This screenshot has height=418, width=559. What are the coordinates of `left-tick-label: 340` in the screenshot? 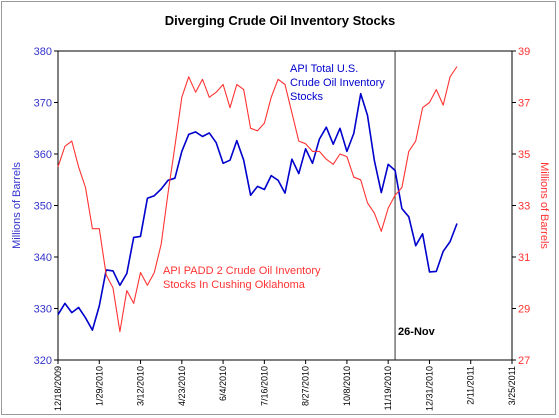 It's located at (43, 258).